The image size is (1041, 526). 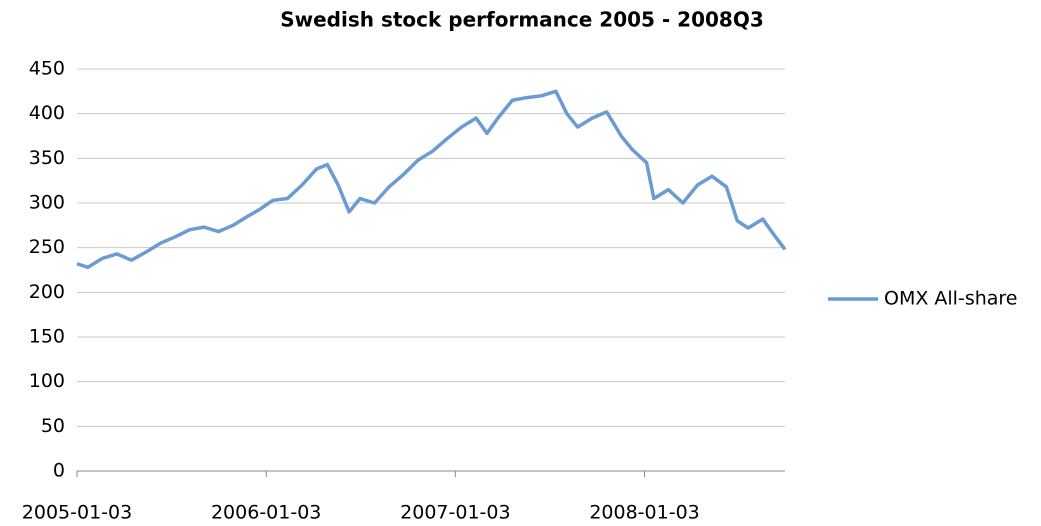 What do you see at coordinates (77, 513) in the screenshot?
I see `x-tick-label: 2005-01-03` at bounding box center [77, 513].